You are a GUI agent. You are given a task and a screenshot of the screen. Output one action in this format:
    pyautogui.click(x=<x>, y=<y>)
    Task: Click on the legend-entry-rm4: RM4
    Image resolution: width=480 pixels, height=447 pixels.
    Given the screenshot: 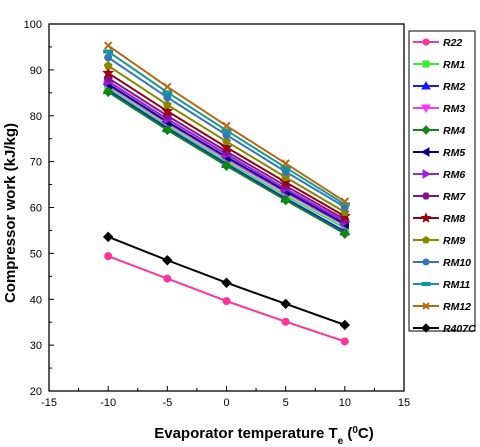 What is the action you would take?
    pyautogui.click(x=439, y=131)
    